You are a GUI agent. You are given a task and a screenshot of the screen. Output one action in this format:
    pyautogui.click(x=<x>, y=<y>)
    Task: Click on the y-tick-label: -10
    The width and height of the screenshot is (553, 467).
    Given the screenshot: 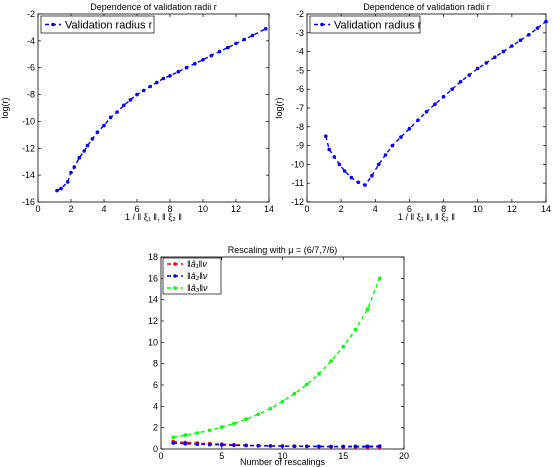 What is the action you would take?
    pyautogui.click(x=28, y=121)
    